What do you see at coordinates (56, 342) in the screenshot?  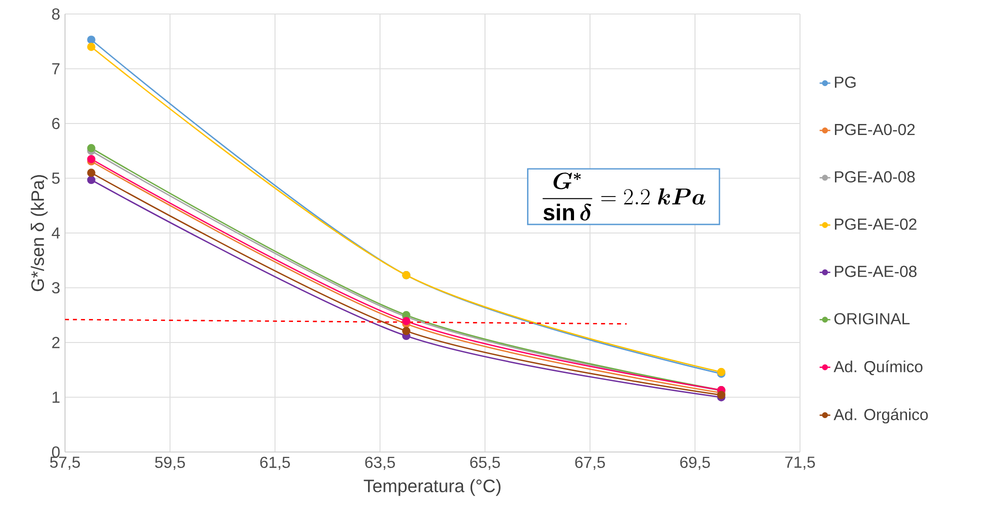 I see `y-tick-label: 2` at bounding box center [56, 342].